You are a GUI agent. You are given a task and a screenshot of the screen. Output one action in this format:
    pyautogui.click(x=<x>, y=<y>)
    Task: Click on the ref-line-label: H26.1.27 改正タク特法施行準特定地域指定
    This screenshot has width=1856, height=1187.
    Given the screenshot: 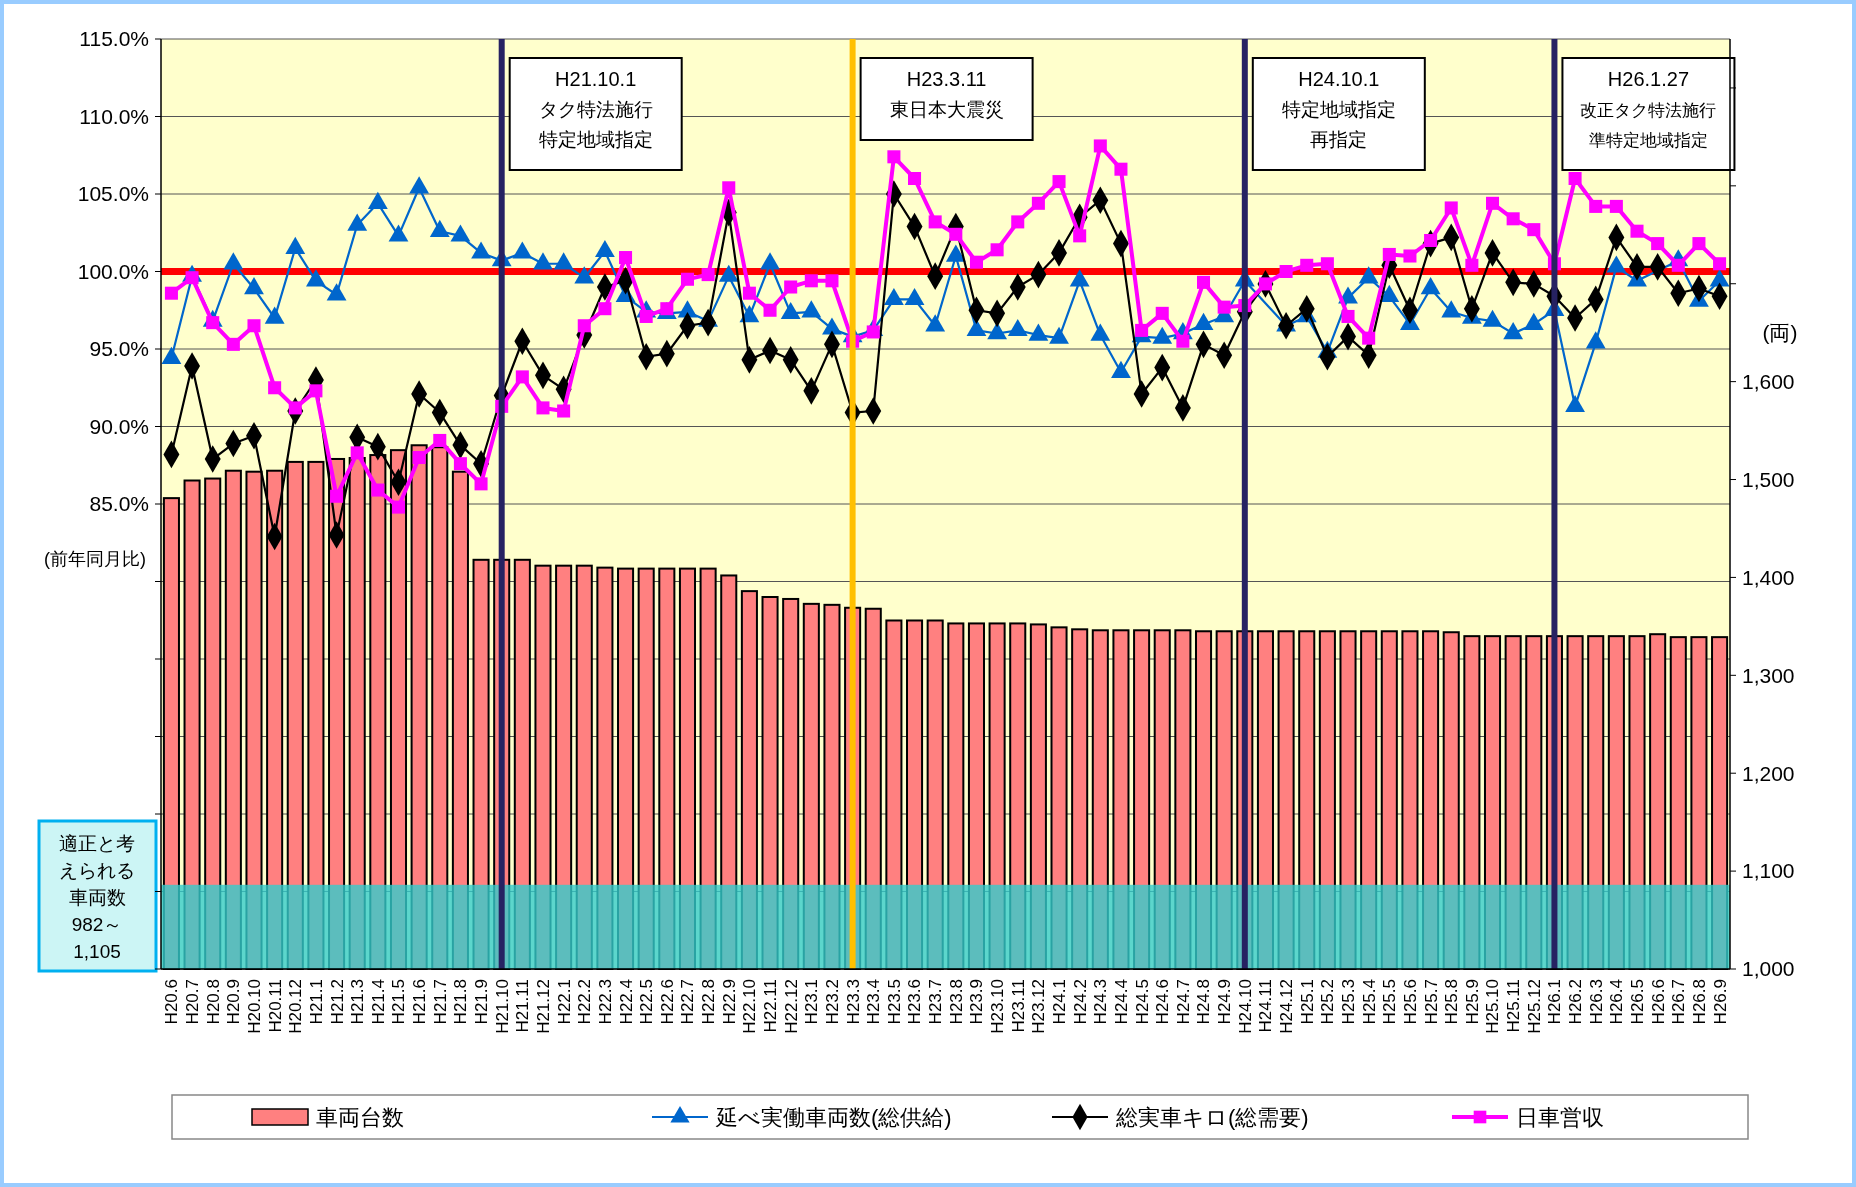 What is the action you would take?
    pyautogui.click(x=1648, y=109)
    